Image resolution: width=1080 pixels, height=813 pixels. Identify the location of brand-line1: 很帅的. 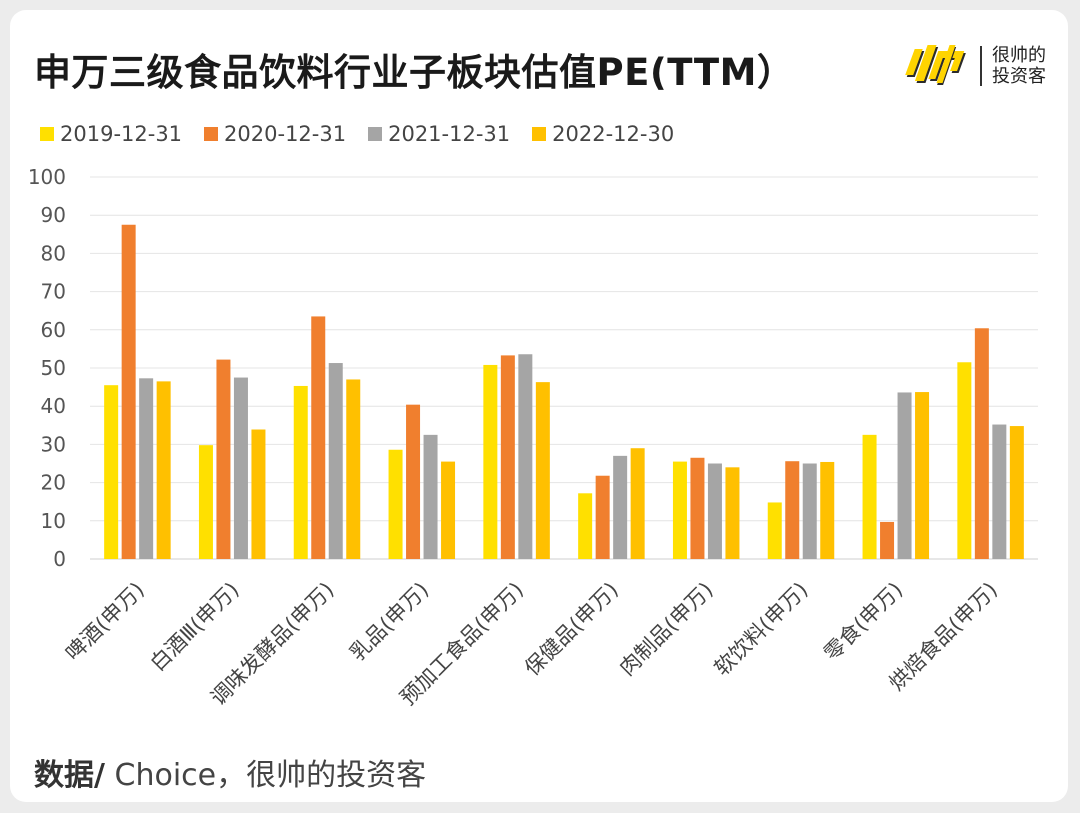
(1019, 55).